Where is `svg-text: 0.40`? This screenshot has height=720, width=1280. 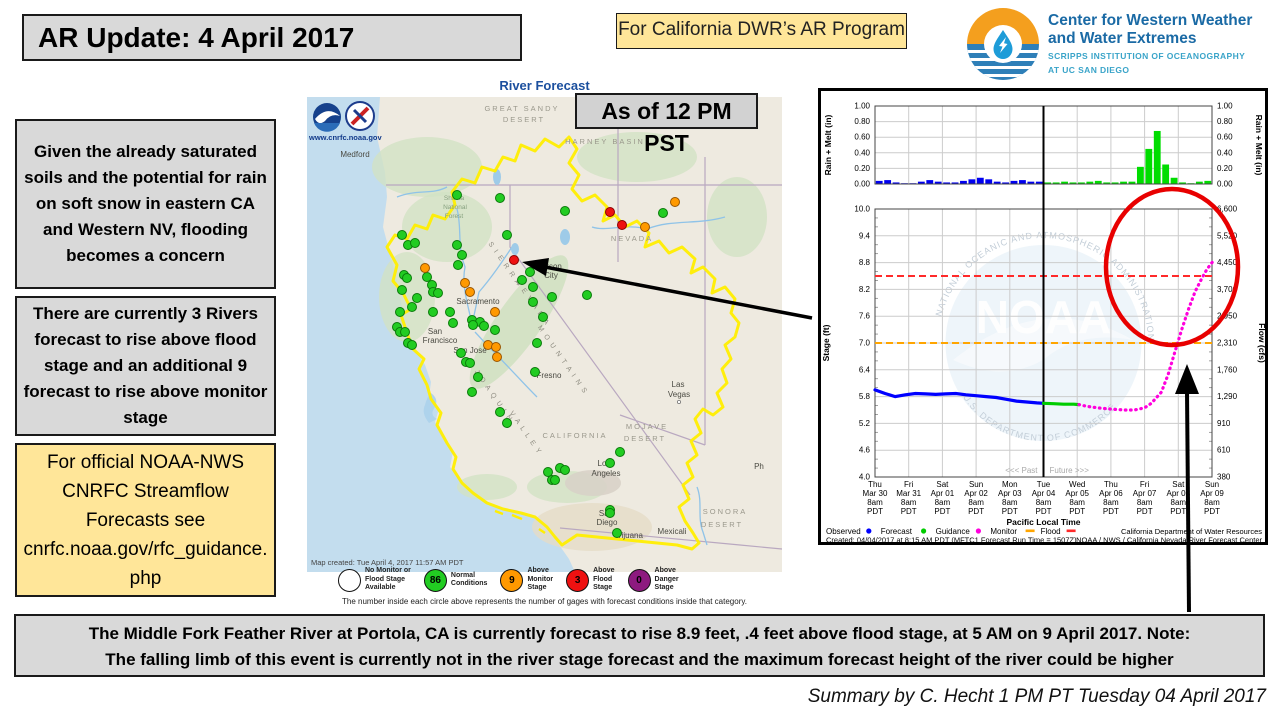 svg-text: 0.40 is located at coordinates (1225, 152).